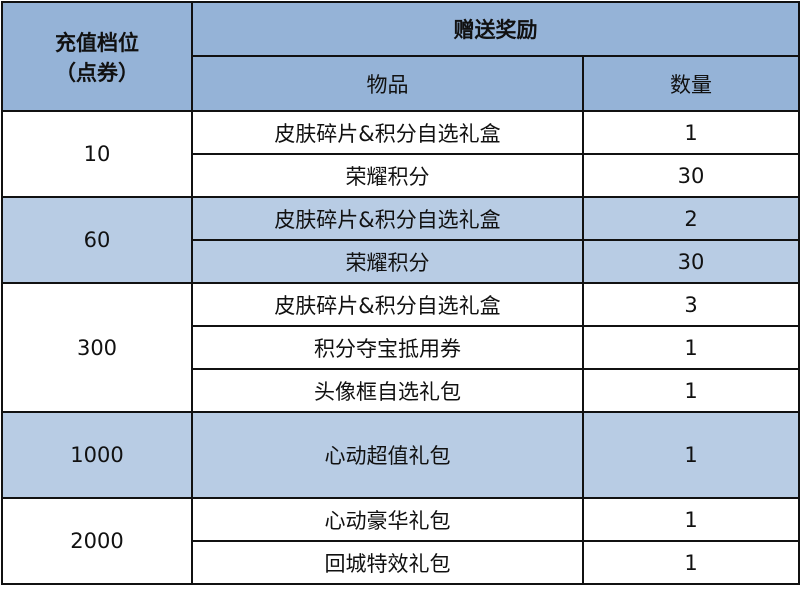  Describe the element at coordinates (387, 455) in the screenshot. I see `reward-item: 心动超值礼包` at that location.